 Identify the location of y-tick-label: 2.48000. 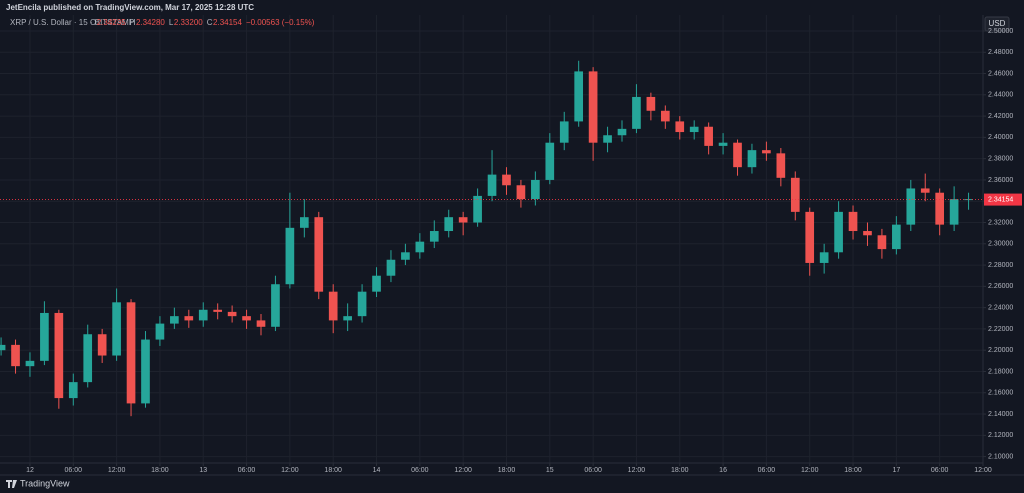
(1000, 52).